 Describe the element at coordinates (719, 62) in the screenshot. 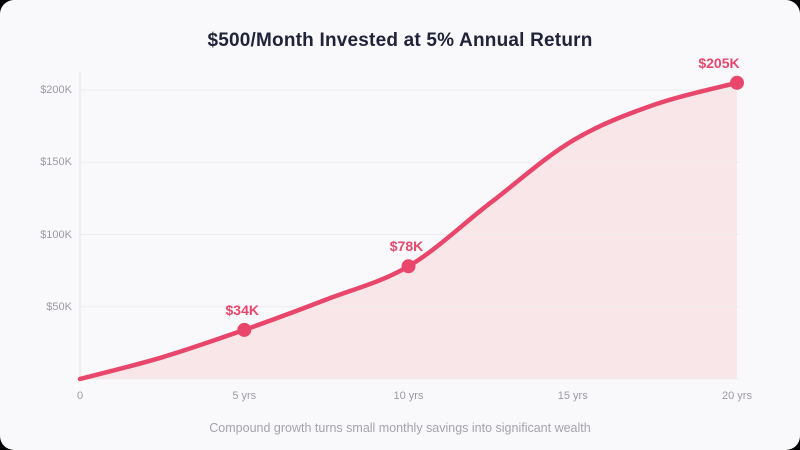

I see `data-point-label: $205K` at that location.